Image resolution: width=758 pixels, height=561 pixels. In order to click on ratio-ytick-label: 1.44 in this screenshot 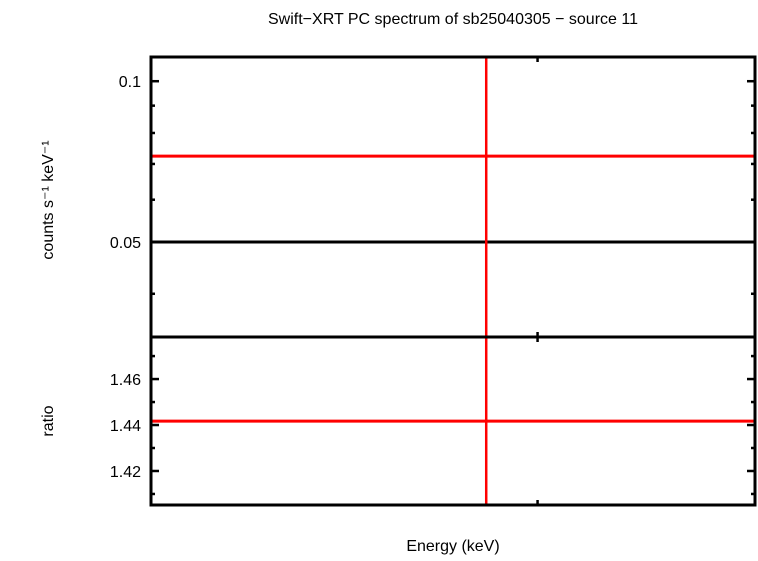, I will do `click(125, 426)`.